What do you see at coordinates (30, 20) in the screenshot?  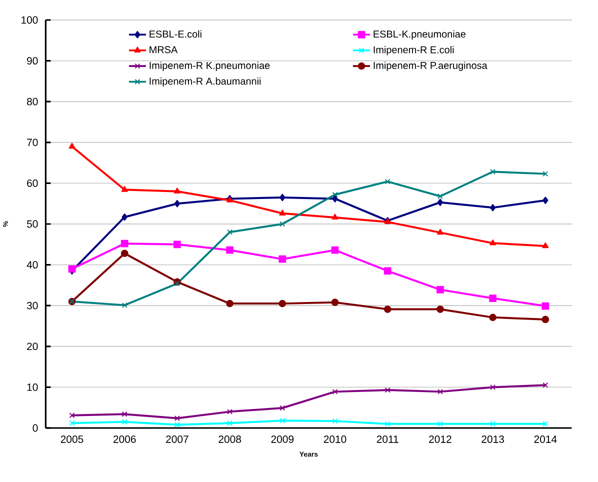 I see `y-tick-label: 100` at bounding box center [30, 20].